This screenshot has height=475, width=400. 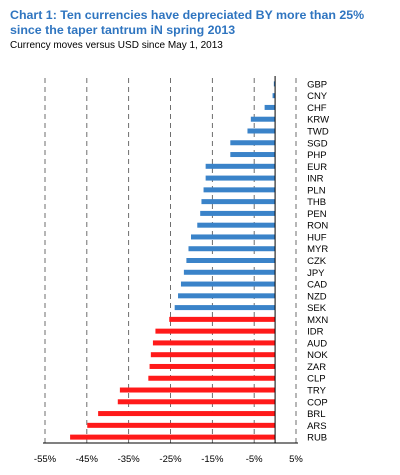 I want to click on category-label-jpy: JPY, so click(x=316, y=273).